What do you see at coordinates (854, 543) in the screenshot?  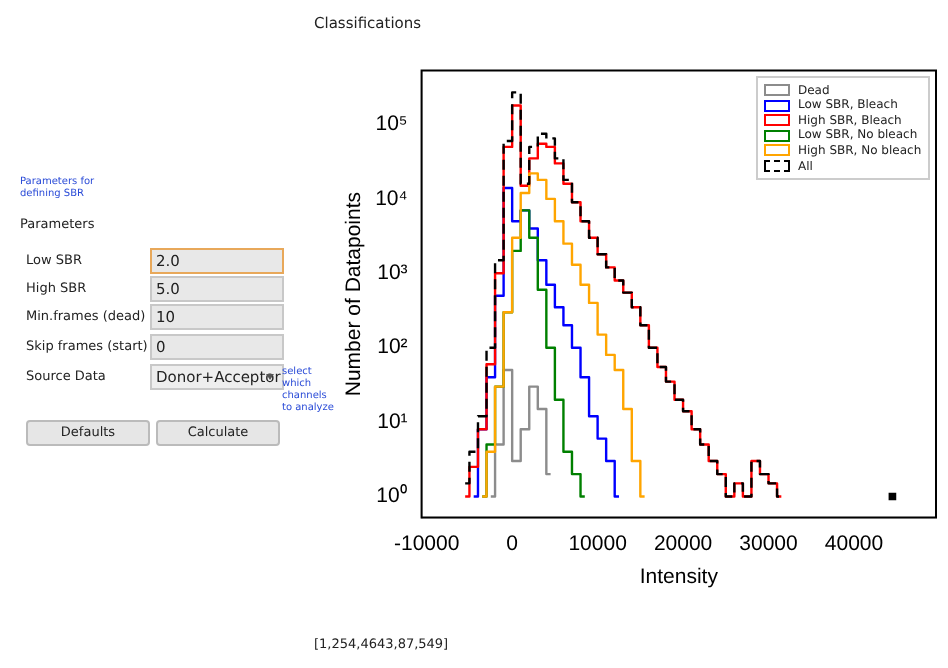 I see `x-tick-label: 40000` at bounding box center [854, 543].